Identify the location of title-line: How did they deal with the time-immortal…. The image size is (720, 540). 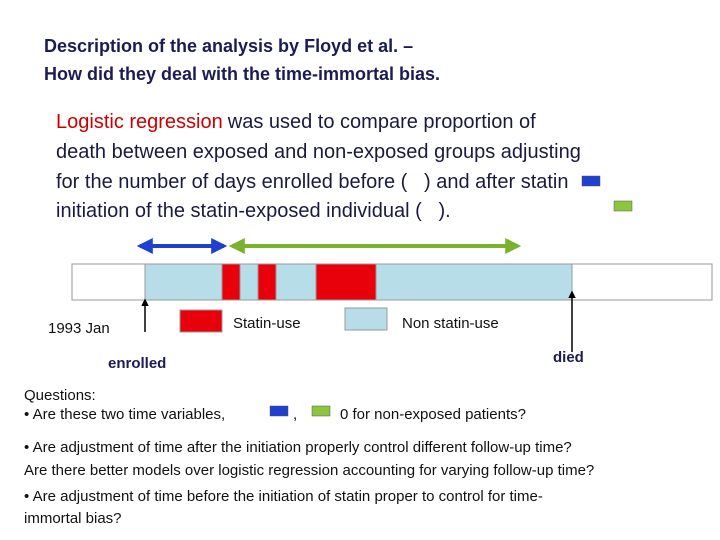
(242, 74).